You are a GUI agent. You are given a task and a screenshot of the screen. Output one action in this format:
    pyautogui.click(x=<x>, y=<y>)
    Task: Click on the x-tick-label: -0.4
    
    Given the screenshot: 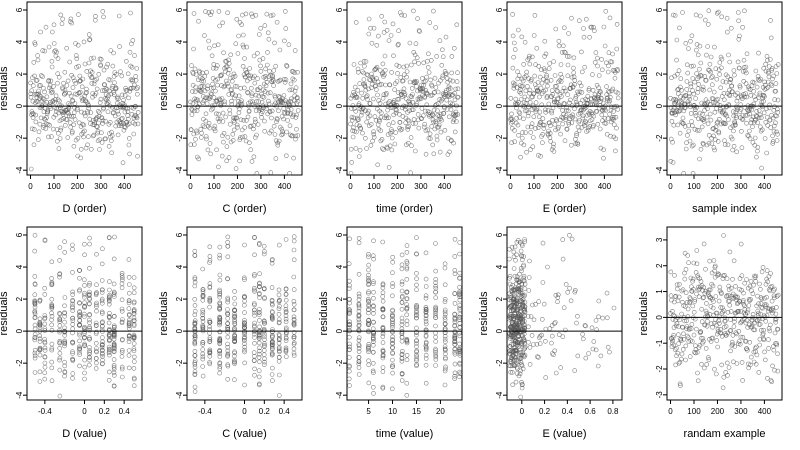 What is the action you would take?
    pyautogui.click(x=45, y=411)
    